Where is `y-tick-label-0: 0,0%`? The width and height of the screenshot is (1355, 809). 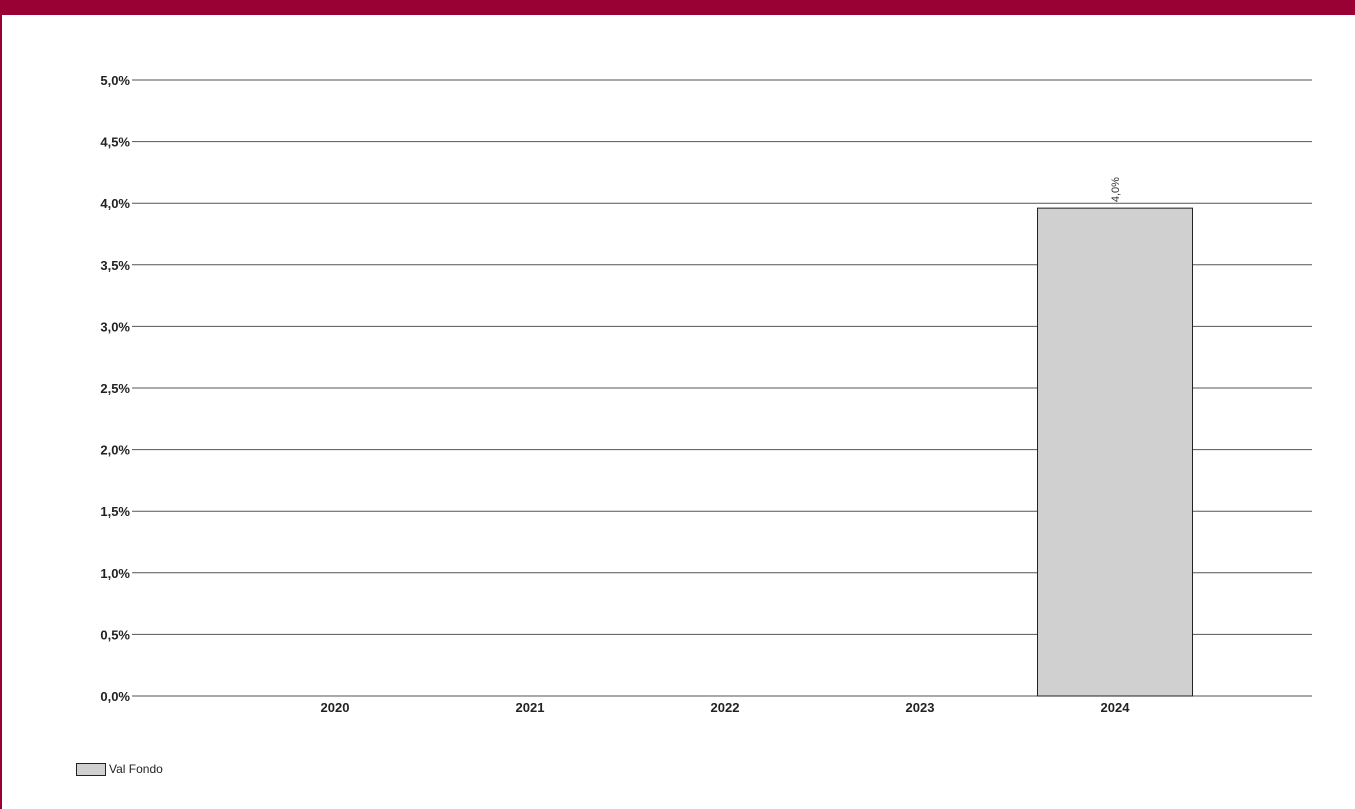 y-tick-label-0: 0,0% is located at coordinates (115, 696).